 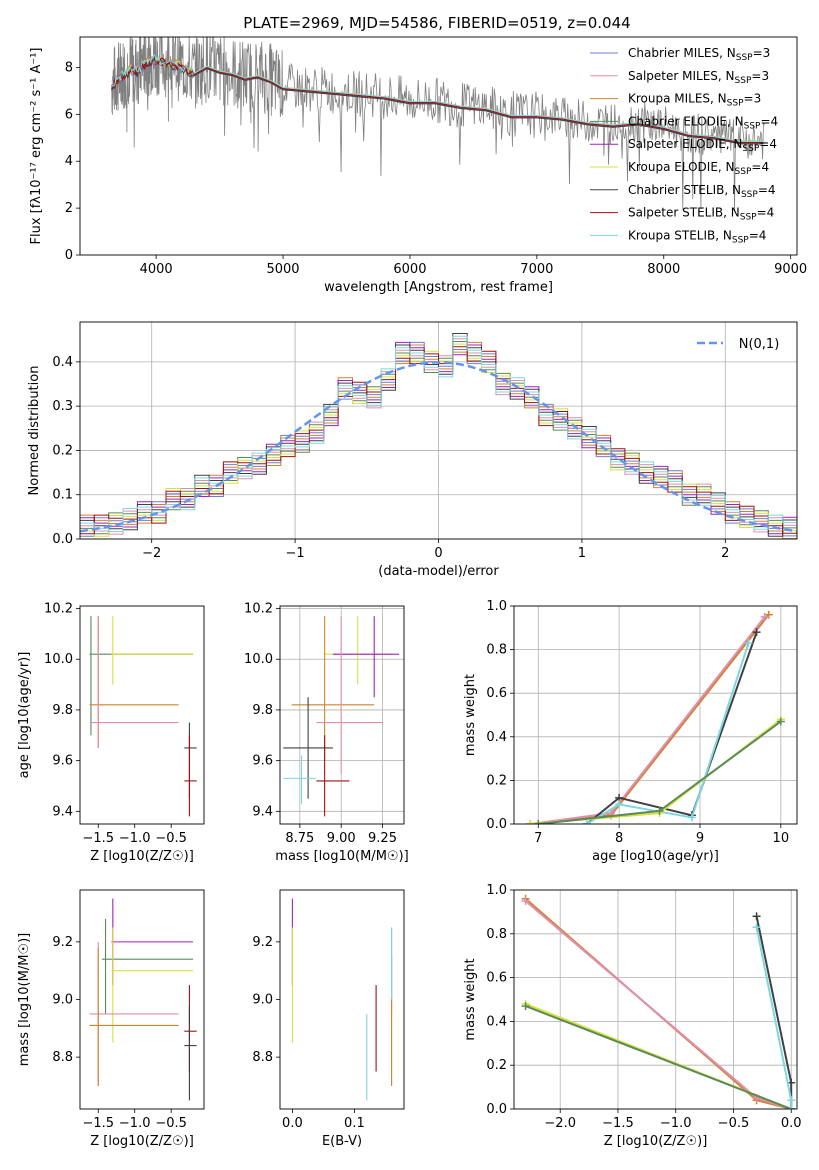 What do you see at coordinates (496, 978) in the screenshot?
I see `y-tick-label: 0.6` at bounding box center [496, 978].